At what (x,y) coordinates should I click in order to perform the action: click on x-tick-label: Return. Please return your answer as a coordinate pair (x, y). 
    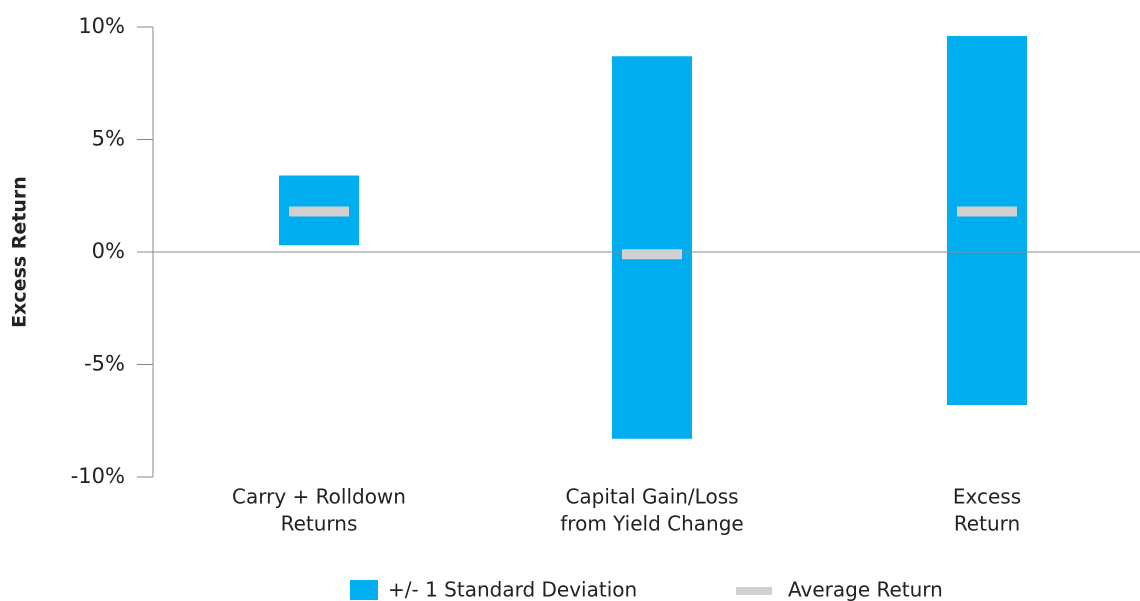
    Looking at the image, I should click on (987, 524).